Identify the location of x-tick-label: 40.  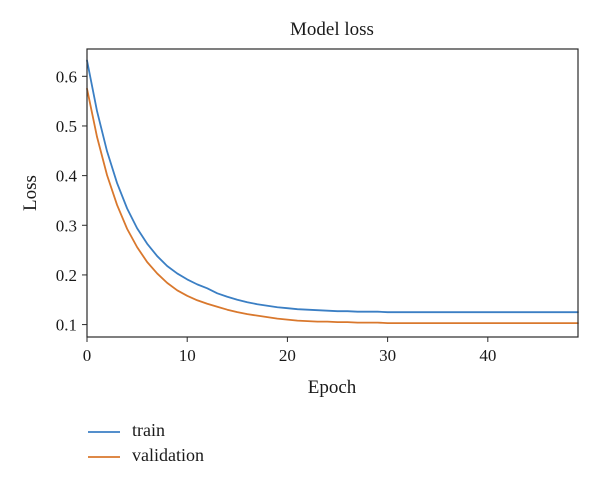
(487, 355).